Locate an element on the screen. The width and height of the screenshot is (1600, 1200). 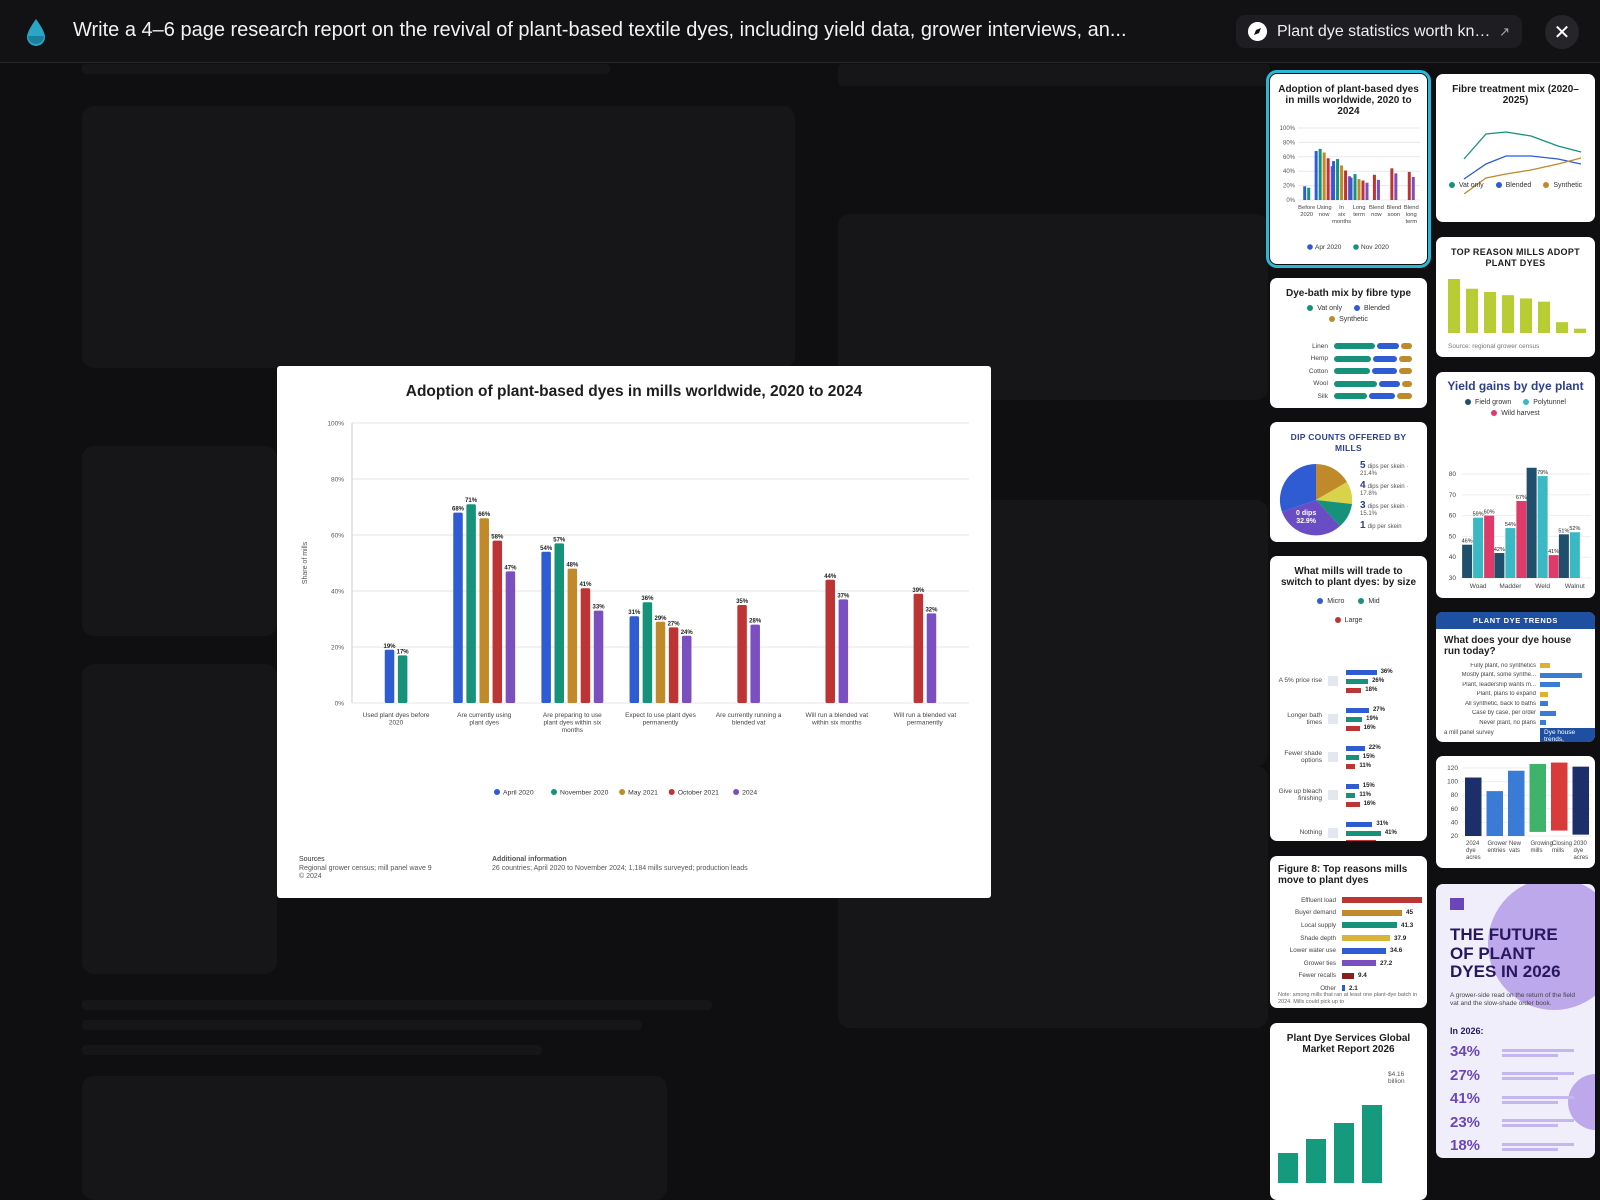
row-label: Shade depth is located at coordinates (1318, 938).